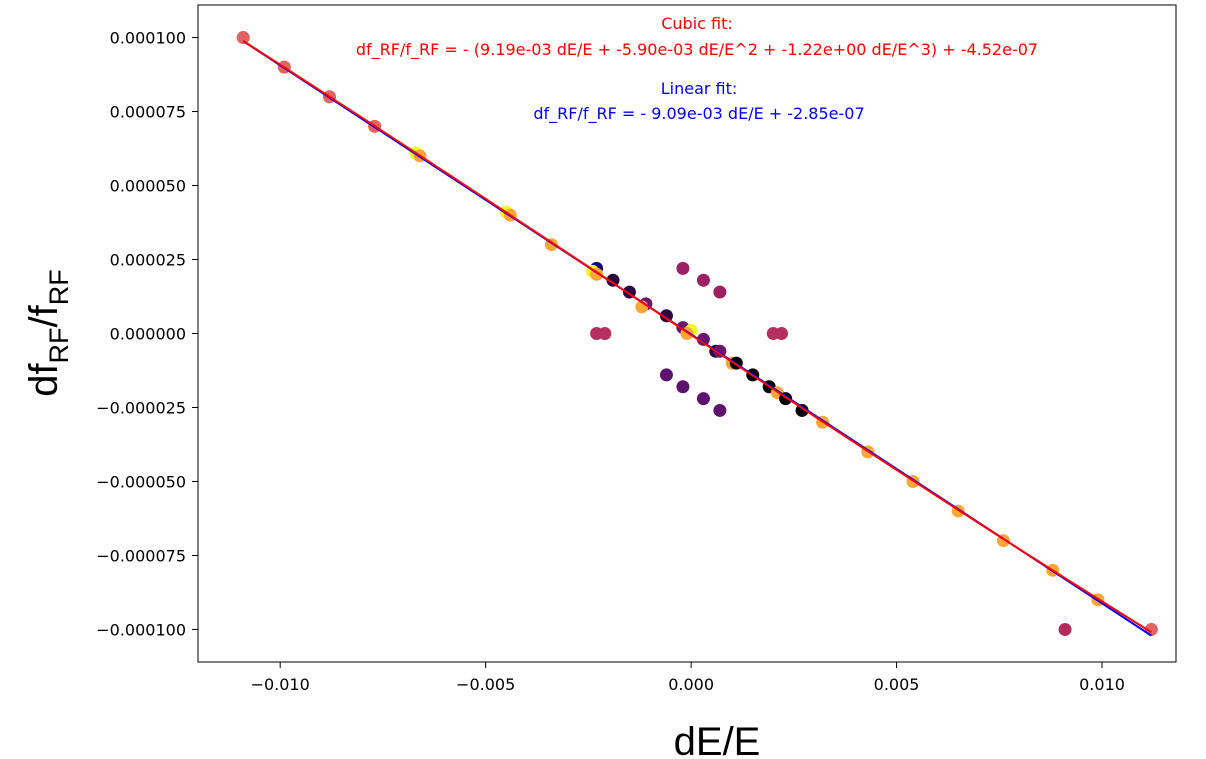 The height and width of the screenshot is (759, 1206). Describe the element at coordinates (141, 555) in the screenshot. I see `y-tick-label: −0.000075` at that location.